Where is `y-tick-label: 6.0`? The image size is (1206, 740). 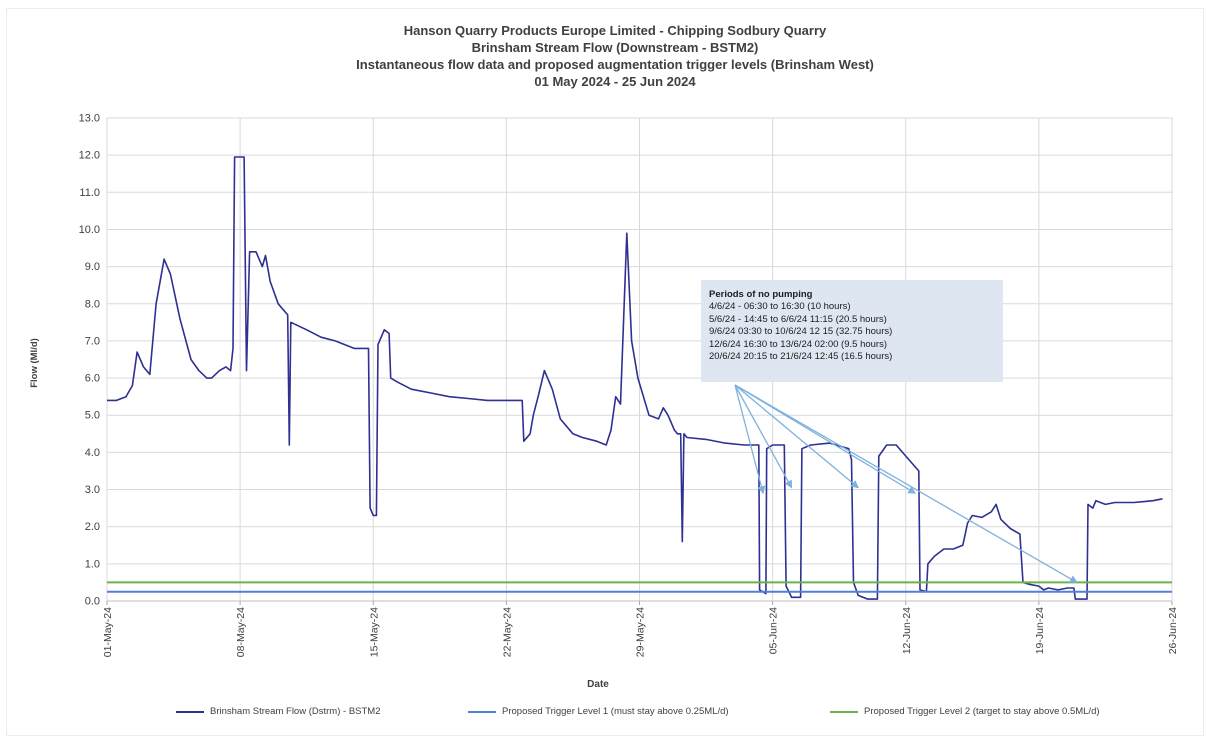 y-tick-label: 6.0 is located at coordinates (92, 379).